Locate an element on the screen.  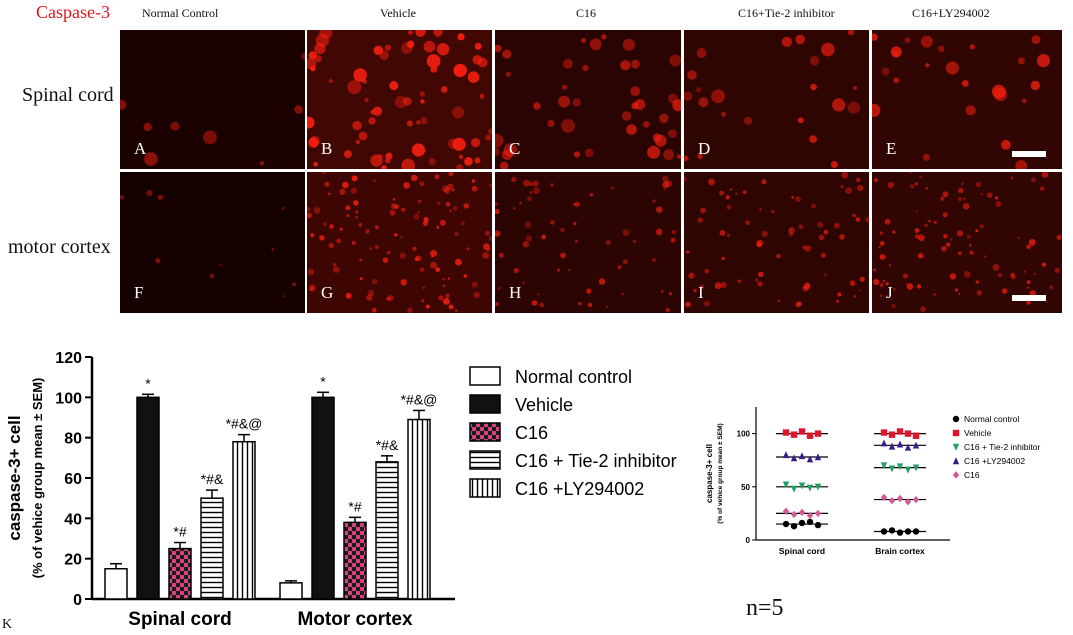
column-label-normal-control: Normal Control is located at coordinates (180, 13).